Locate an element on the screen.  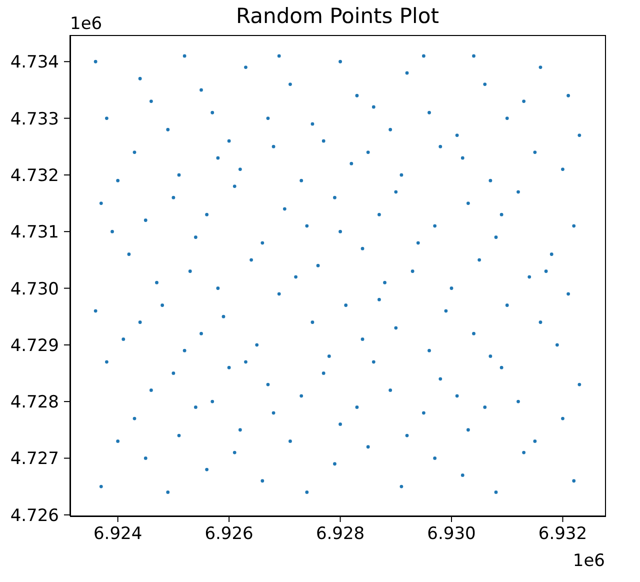
x-tick-label: 6.924 is located at coordinates (117, 534).